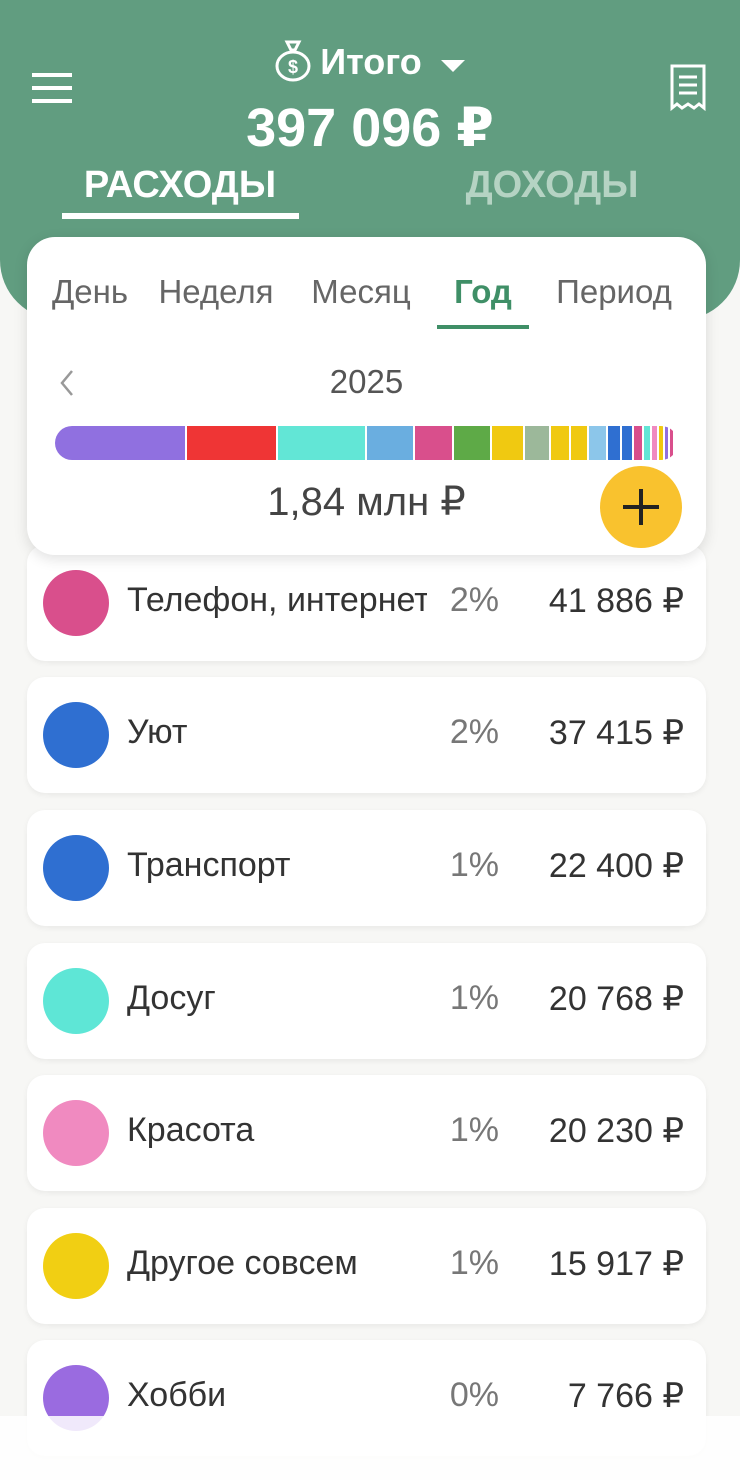 This screenshot has height=1480, width=740. I want to click on category-row: Другое совсем 1% 15 917 ₽, so click(366, 1266).